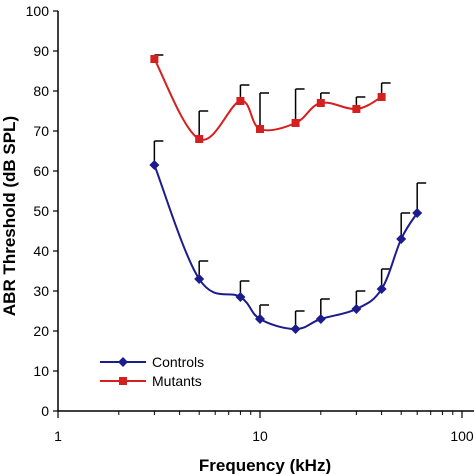 This screenshot has width=474, height=474. What do you see at coordinates (41, 91) in the screenshot?
I see `y-tick-label: 80` at bounding box center [41, 91].